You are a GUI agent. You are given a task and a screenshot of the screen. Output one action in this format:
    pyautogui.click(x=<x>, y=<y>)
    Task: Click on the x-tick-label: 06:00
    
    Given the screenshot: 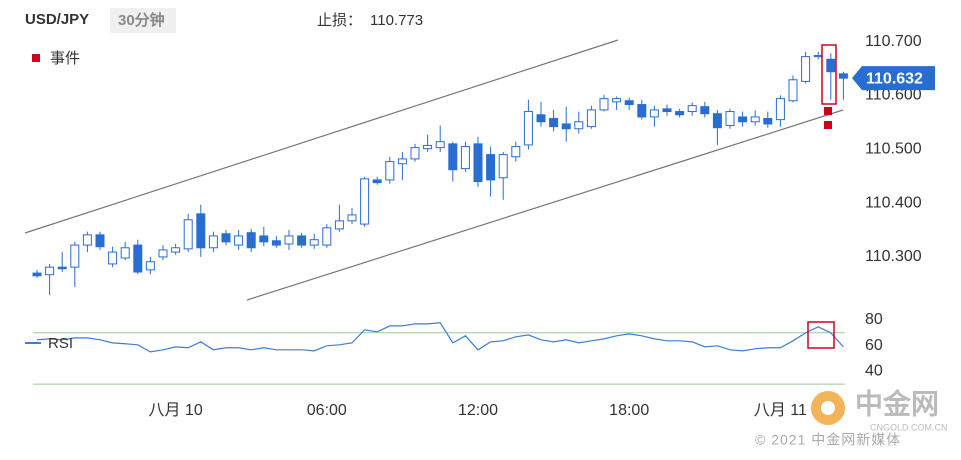 What is the action you would take?
    pyautogui.click(x=327, y=410)
    